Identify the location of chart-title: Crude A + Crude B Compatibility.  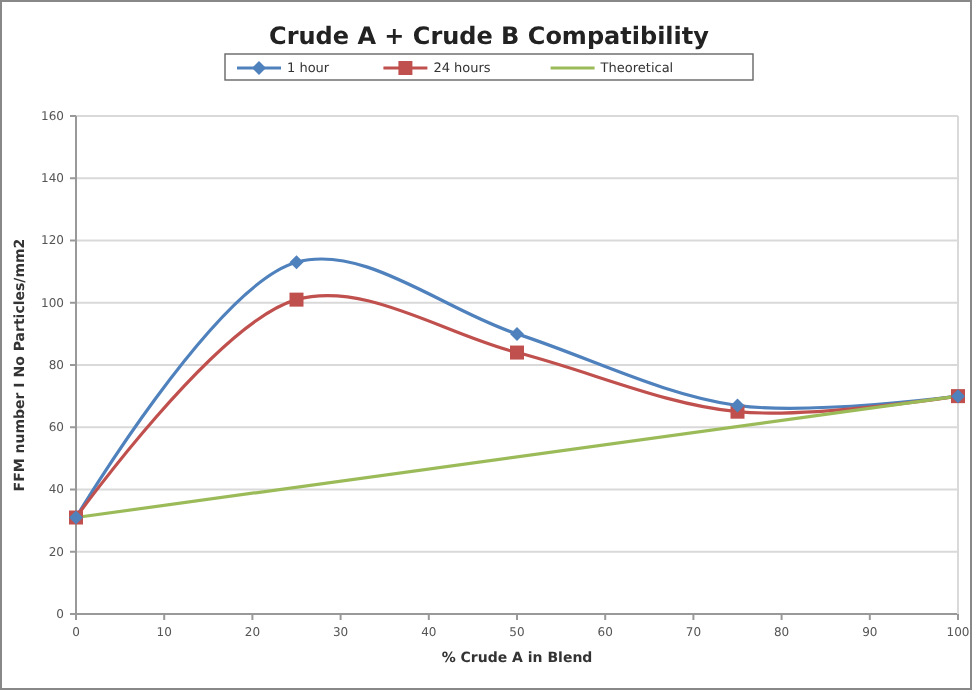
(489, 36).